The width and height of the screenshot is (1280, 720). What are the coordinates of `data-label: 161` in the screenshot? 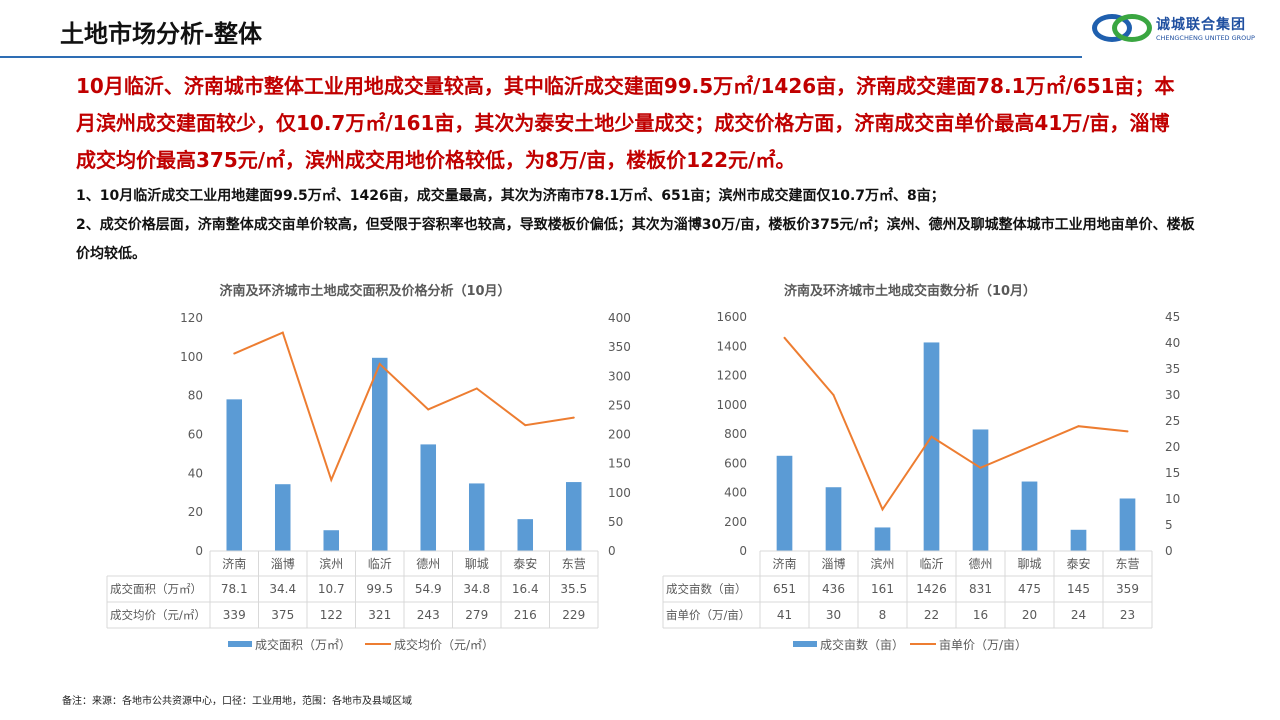 It's located at (882, 589).